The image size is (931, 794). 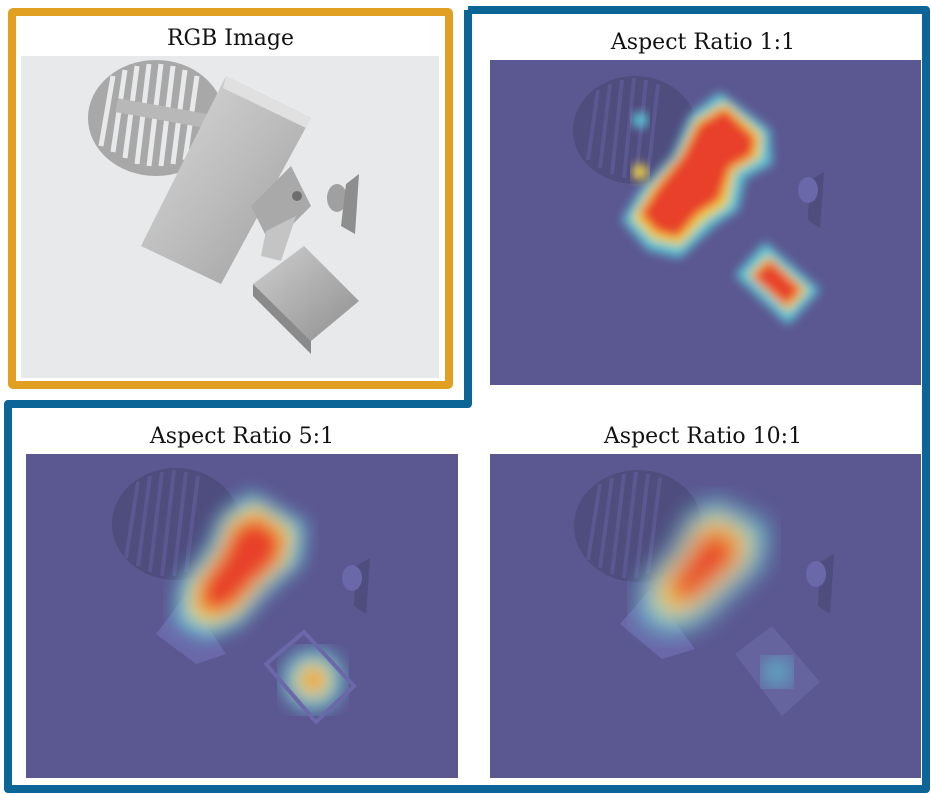 I want to click on heatmap-title-1-1: Aspect Ratio 1:1, so click(x=703, y=42).